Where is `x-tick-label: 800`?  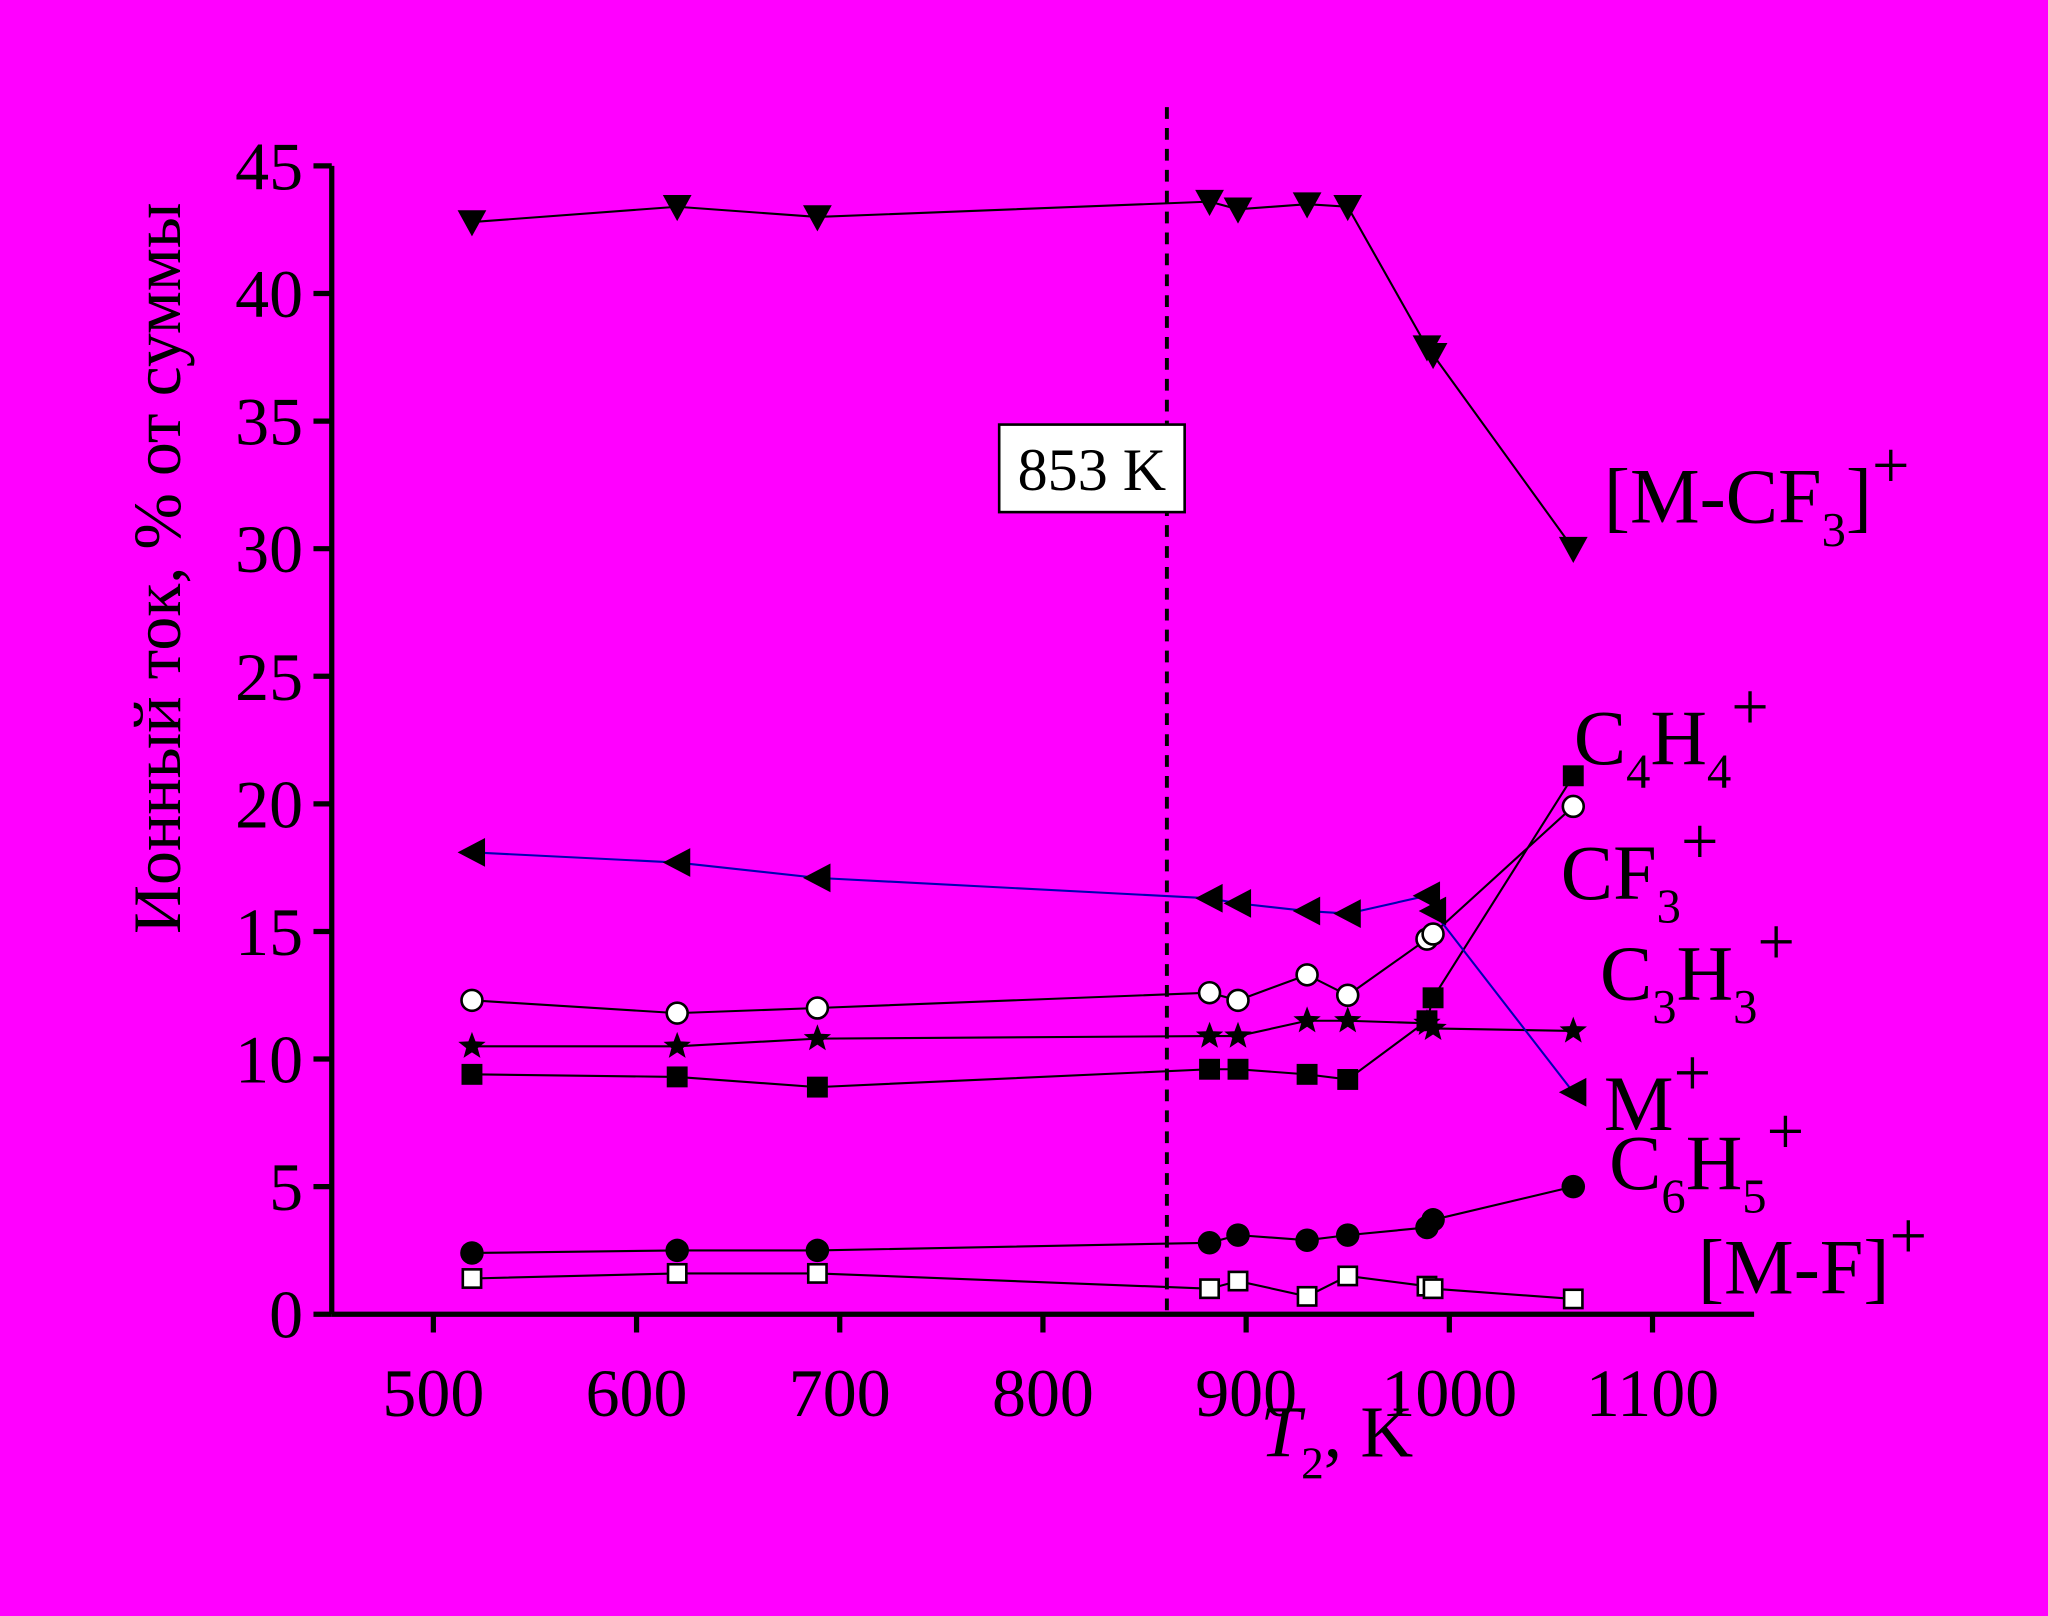 x-tick-label: 800 is located at coordinates (1043, 1393).